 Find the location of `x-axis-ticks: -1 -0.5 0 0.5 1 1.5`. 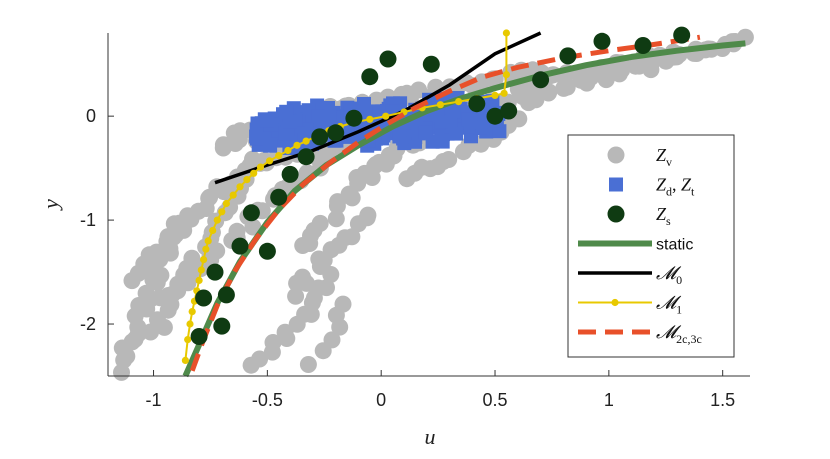

x-axis-ticks: -1 -0.5 0 0.5 1 1.5 is located at coordinates (440, 390).